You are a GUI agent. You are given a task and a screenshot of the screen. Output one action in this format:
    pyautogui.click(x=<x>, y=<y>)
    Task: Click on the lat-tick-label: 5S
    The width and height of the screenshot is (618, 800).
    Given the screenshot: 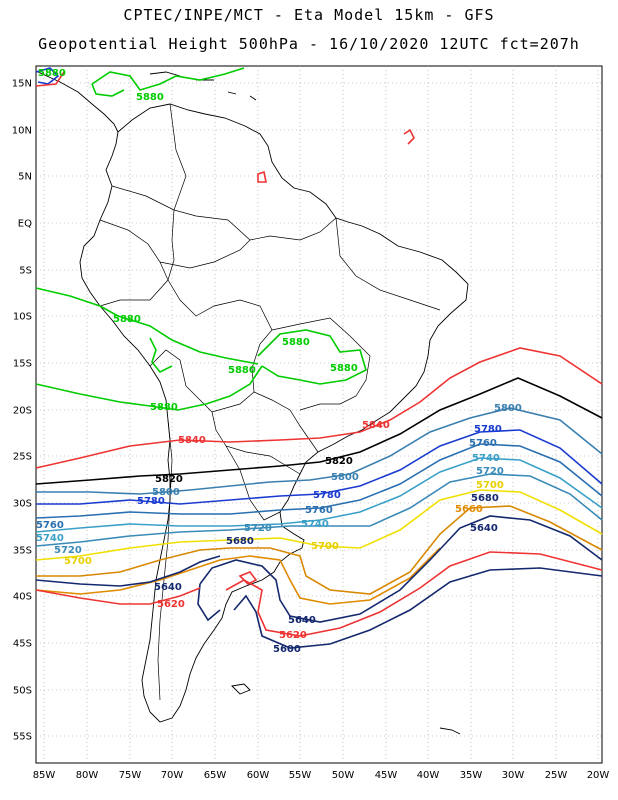 What is the action you would take?
    pyautogui.click(x=25, y=271)
    